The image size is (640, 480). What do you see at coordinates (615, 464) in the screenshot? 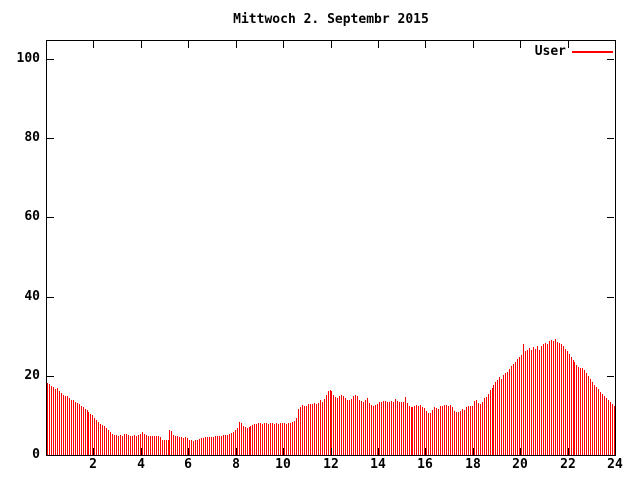
I see `x-tick-label: 24` at bounding box center [615, 464].